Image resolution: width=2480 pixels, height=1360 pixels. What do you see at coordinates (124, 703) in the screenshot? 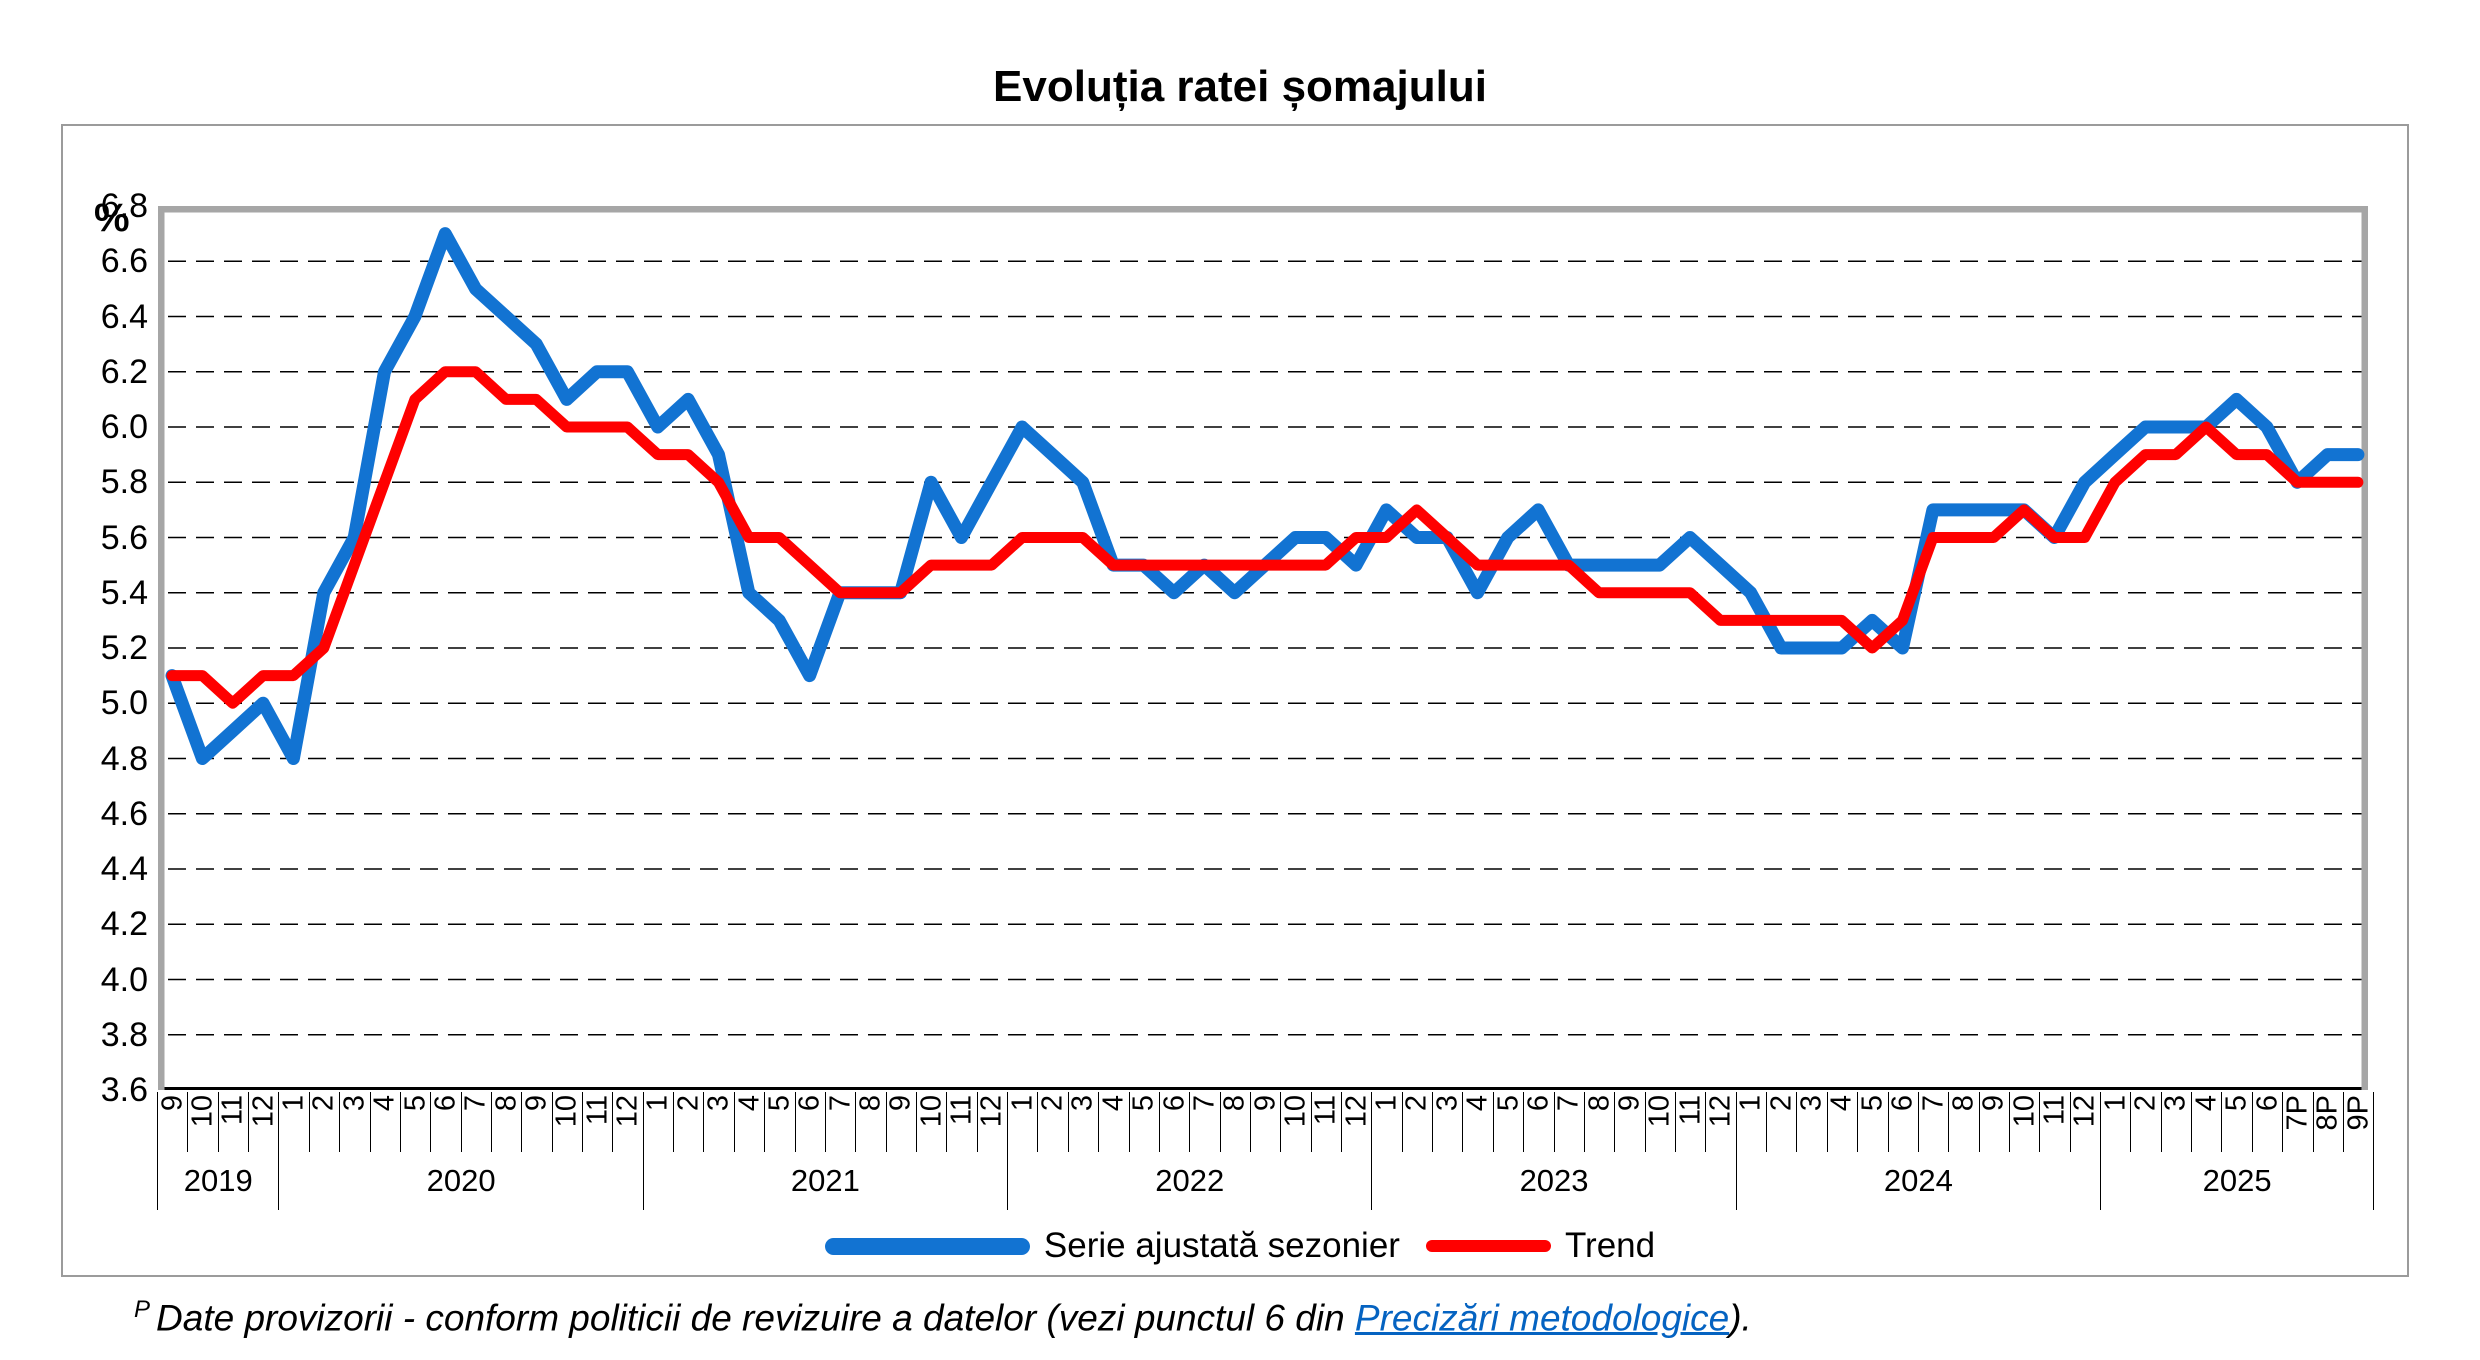
I see `y-tick-label: 5.0` at bounding box center [124, 703].